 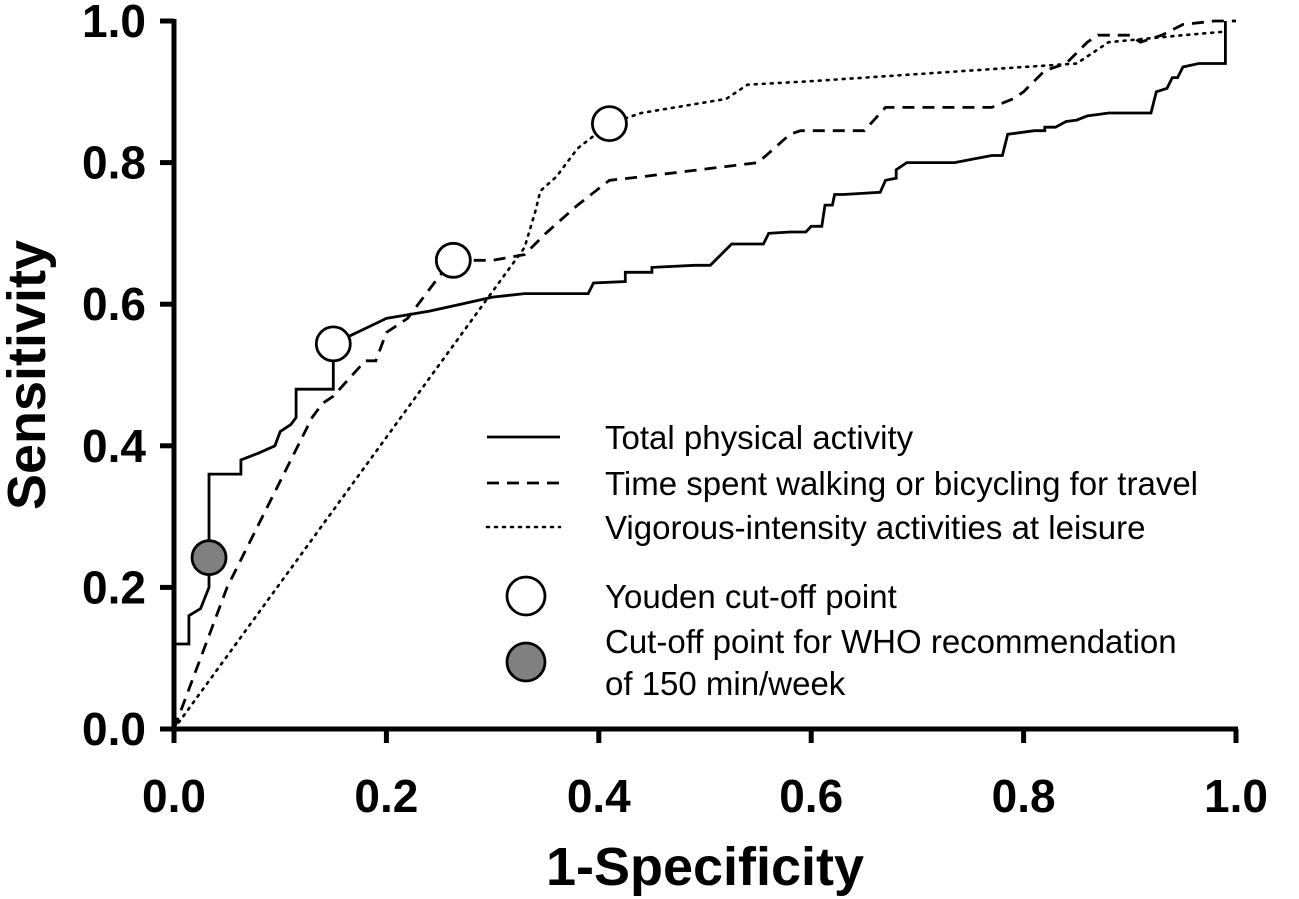 I want to click on legend-marker-label-2-line2: of 150 min/week, so click(x=725, y=683).